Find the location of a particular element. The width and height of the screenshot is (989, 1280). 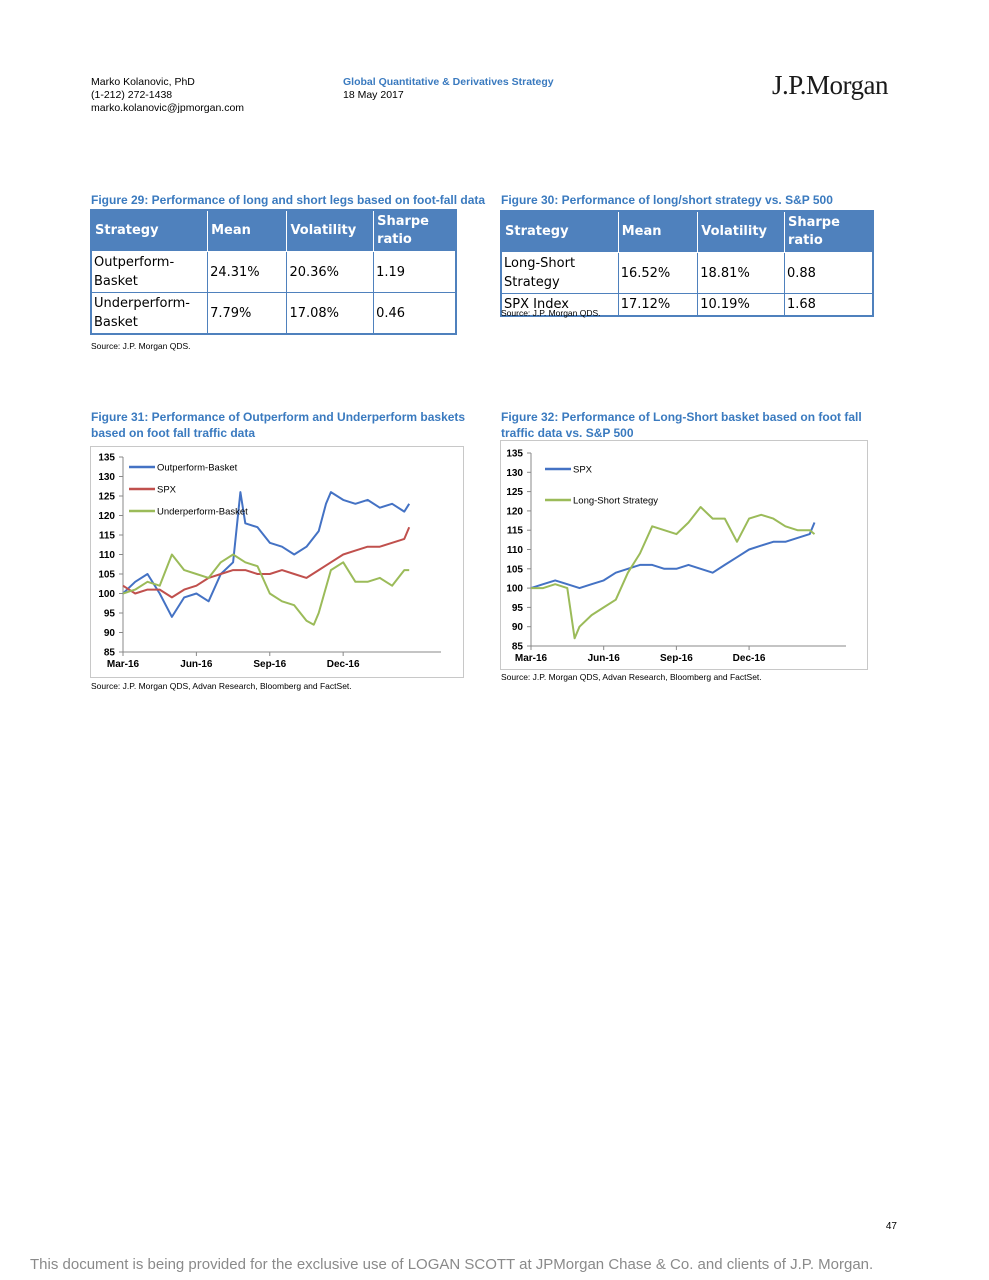

table-cell: 1.68 is located at coordinates (828, 305).